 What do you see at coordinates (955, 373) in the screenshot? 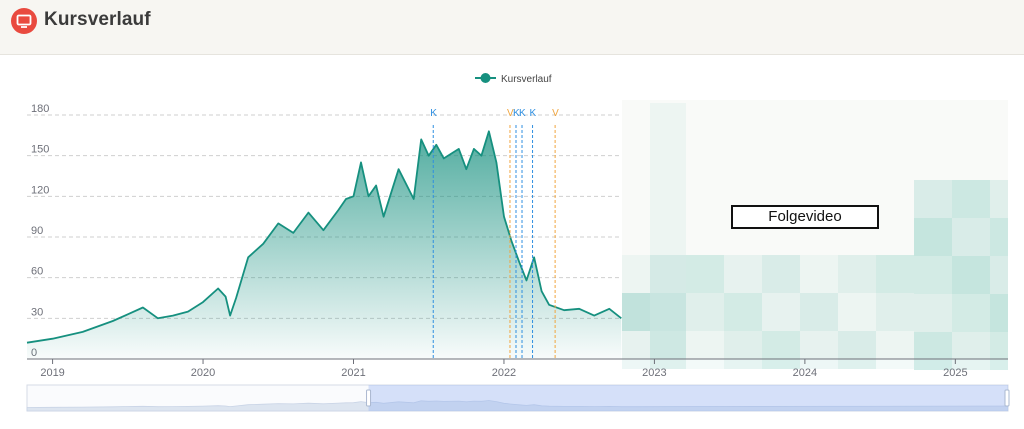
I see `x-tick-label: 2025` at bounding box center [955, 373].